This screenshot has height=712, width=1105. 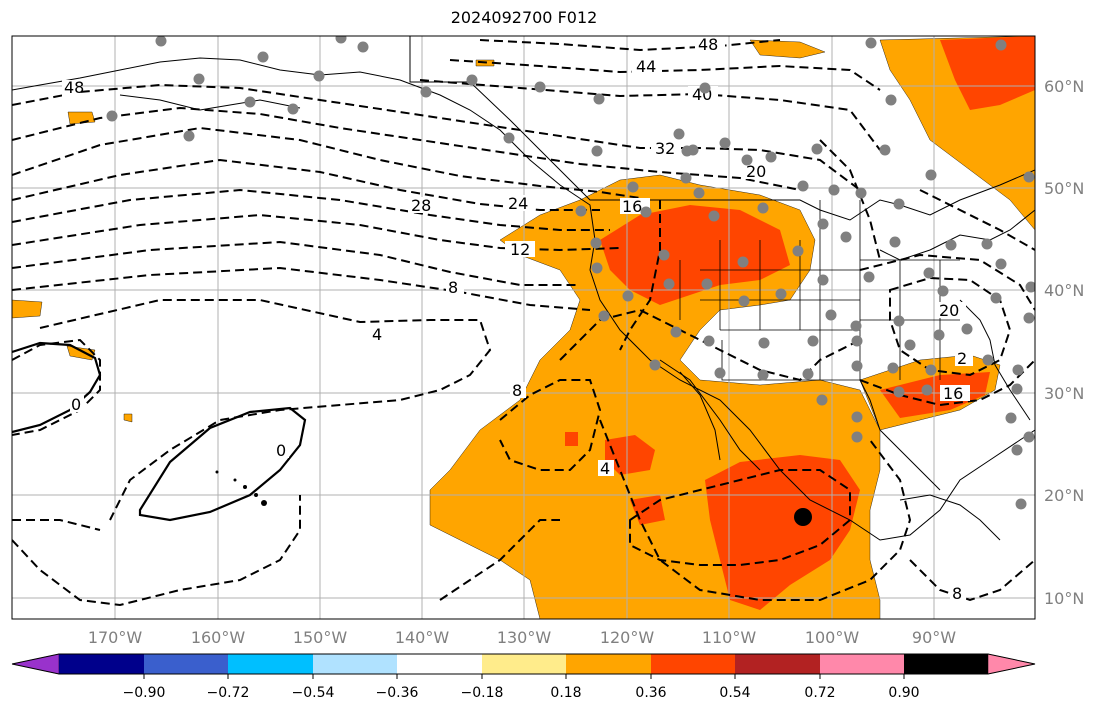 I want to click on colorbar-label: −0.90, so click(x=144, y=693).